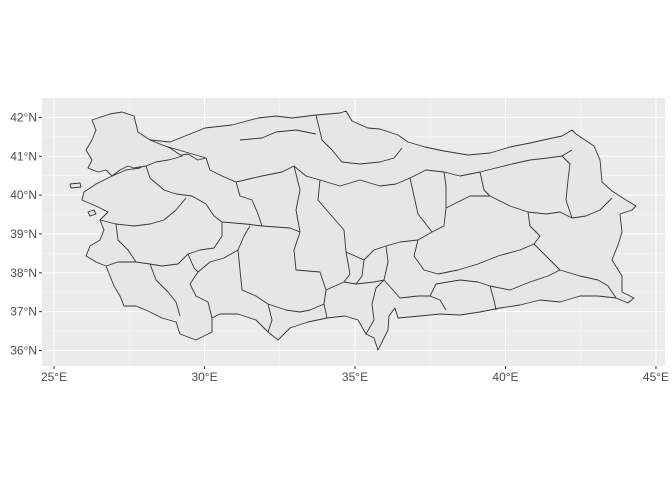 This screenshot has width=672, height=480. I want to click on x-tick-label: 35°E, so click(355, 377).